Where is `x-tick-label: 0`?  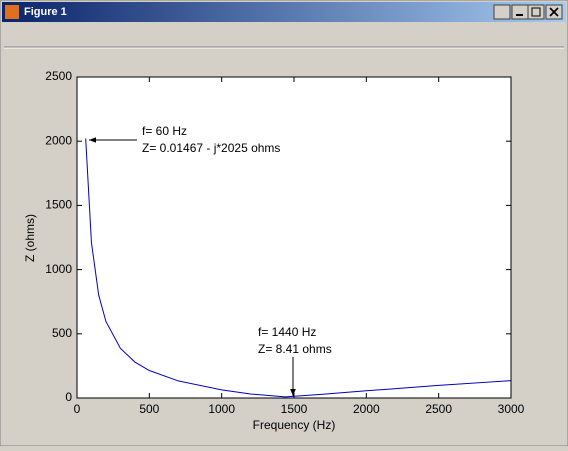 x-tick-label: 0 is located at coordinates (77, 409).